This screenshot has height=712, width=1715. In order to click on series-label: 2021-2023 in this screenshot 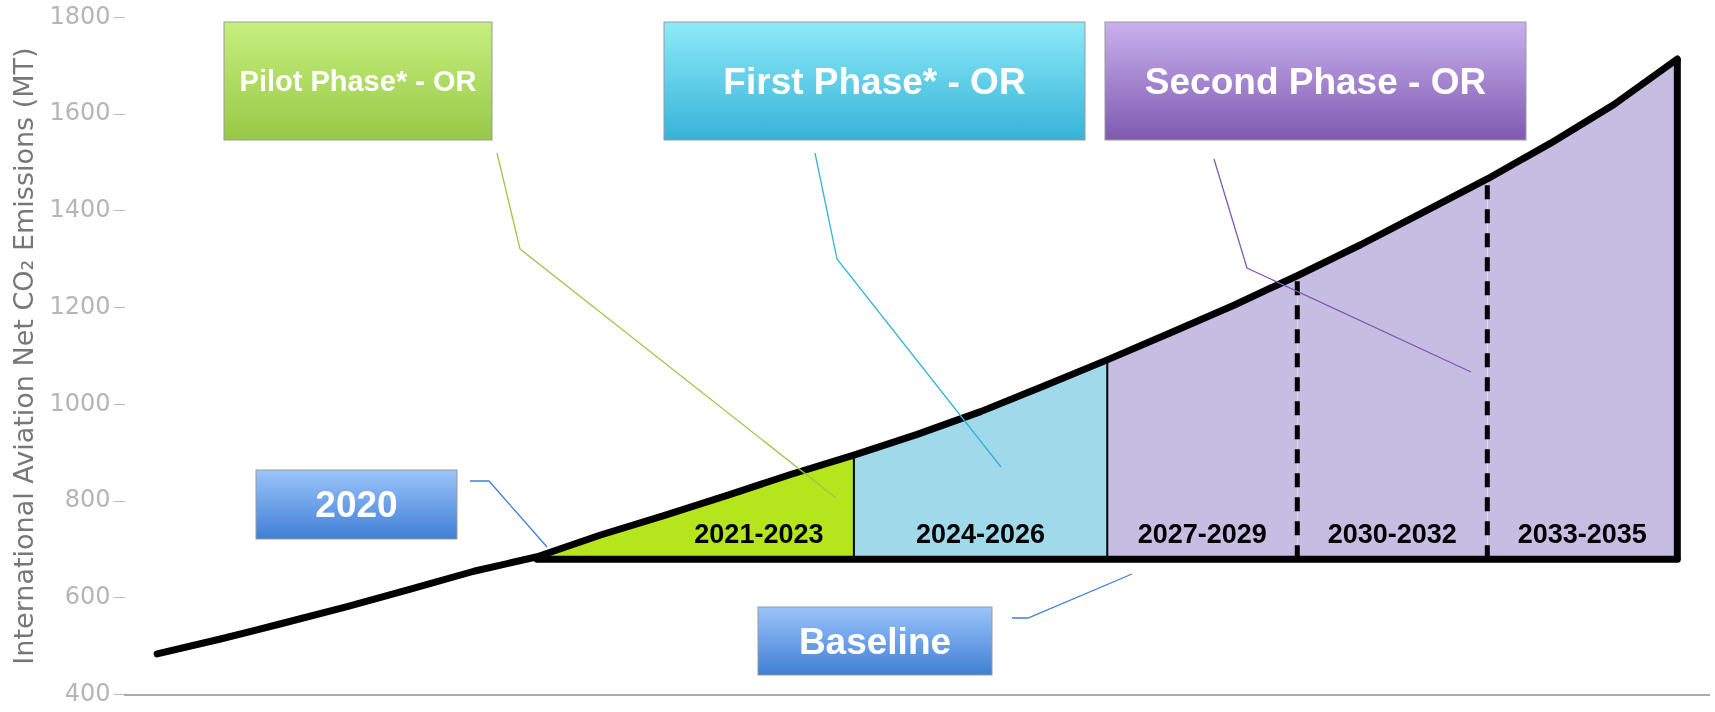, I will do `click(759, 534)`.